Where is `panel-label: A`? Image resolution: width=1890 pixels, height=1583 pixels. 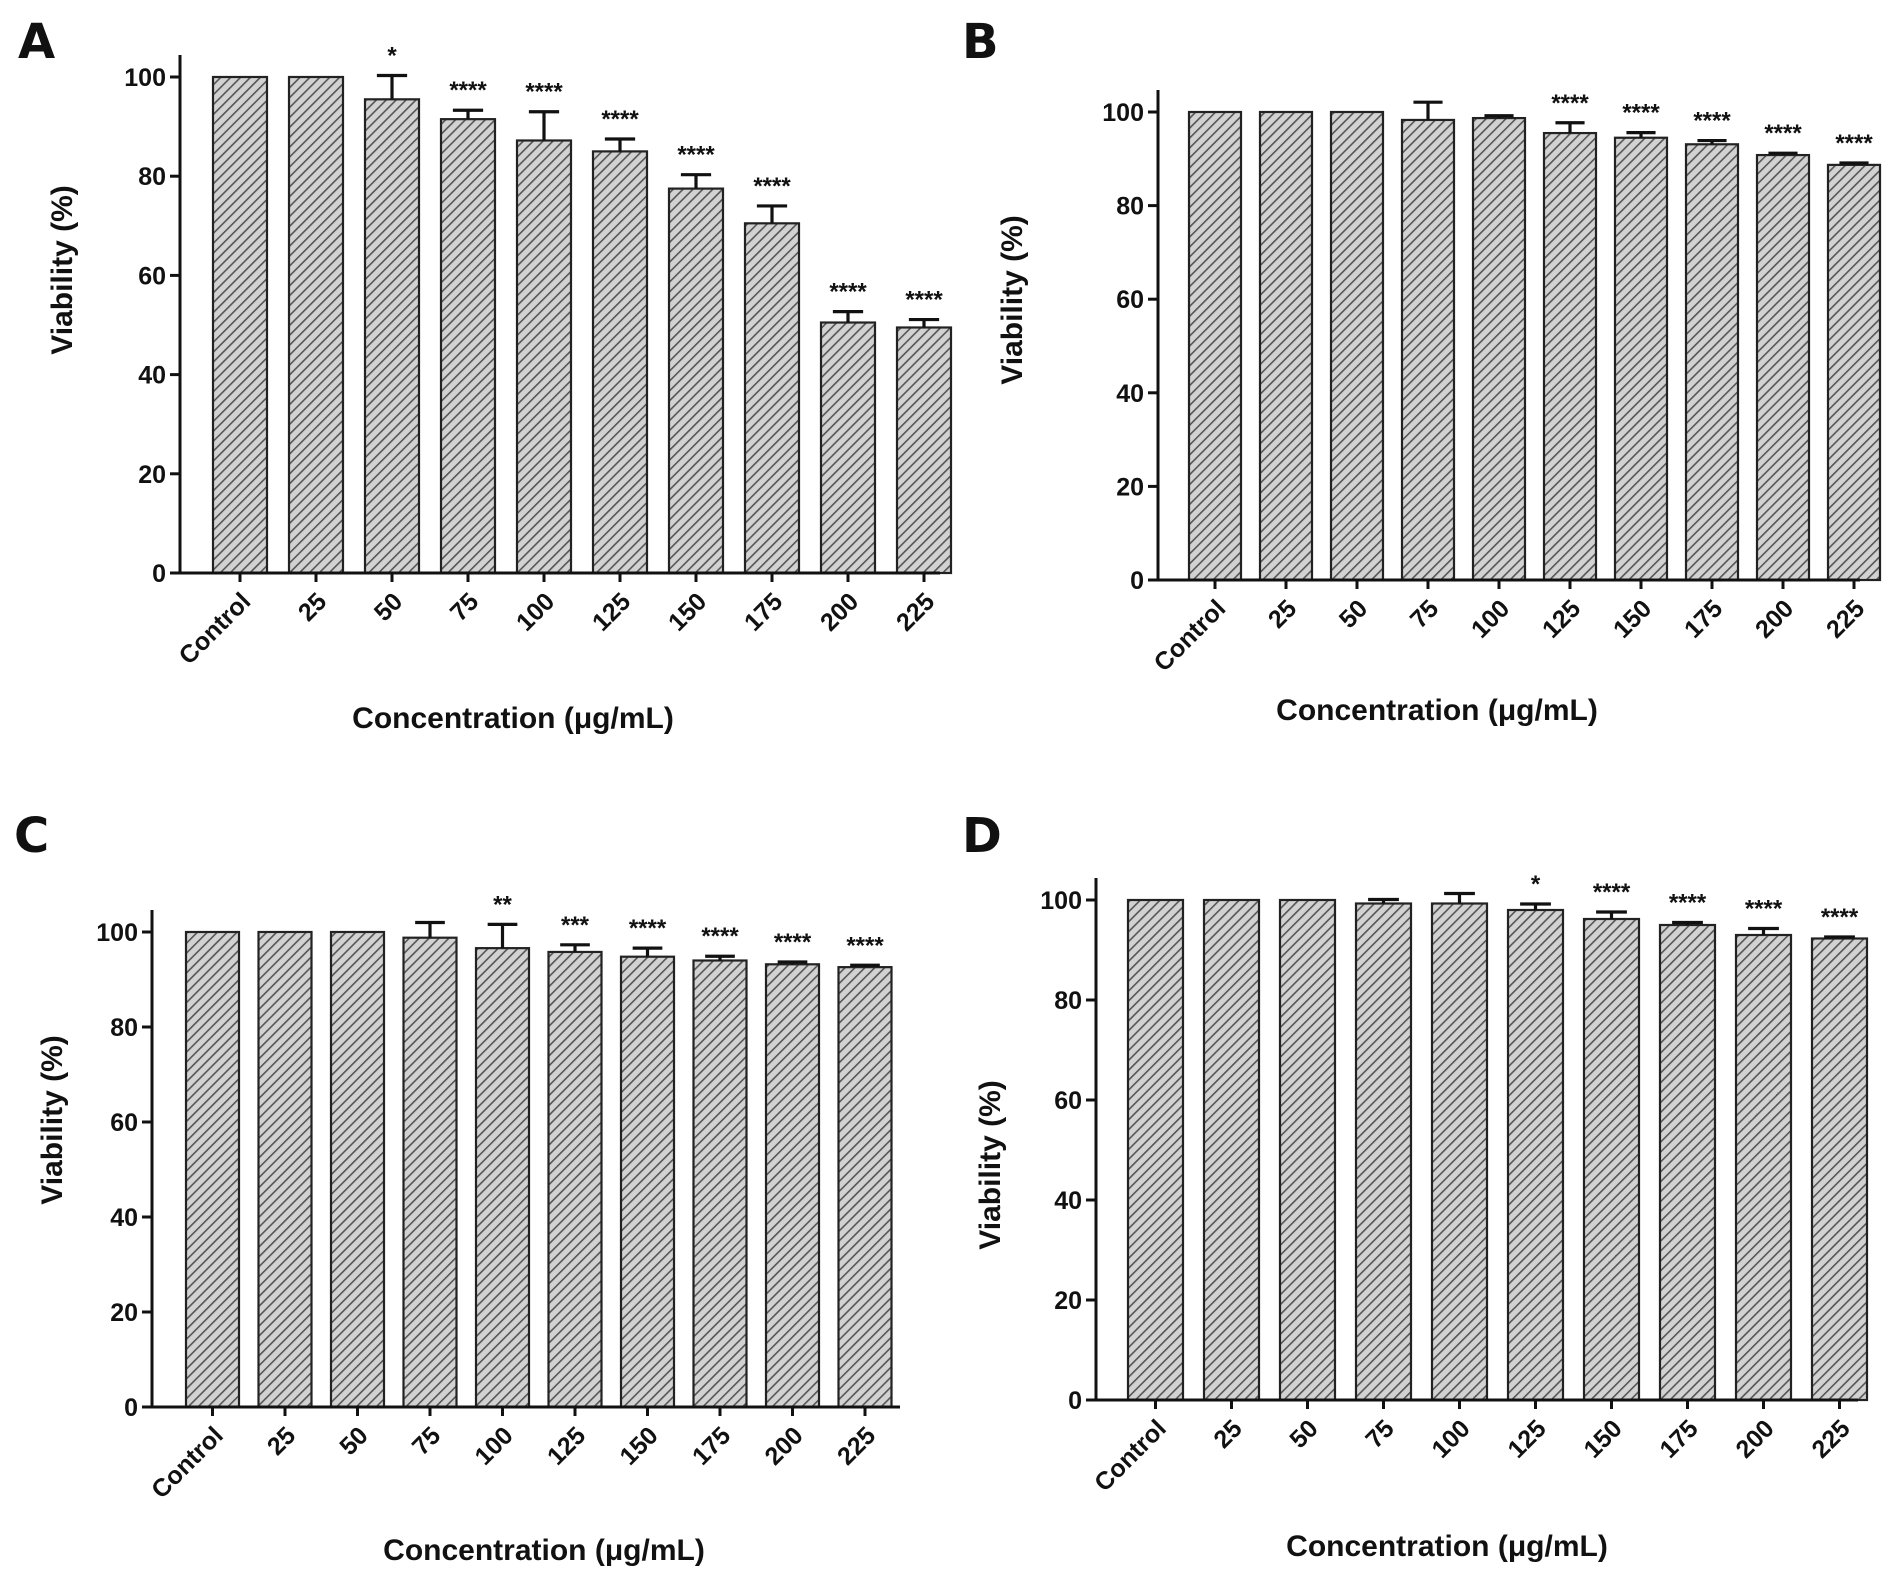
panel-label: A is located at coordinates (36, 42).